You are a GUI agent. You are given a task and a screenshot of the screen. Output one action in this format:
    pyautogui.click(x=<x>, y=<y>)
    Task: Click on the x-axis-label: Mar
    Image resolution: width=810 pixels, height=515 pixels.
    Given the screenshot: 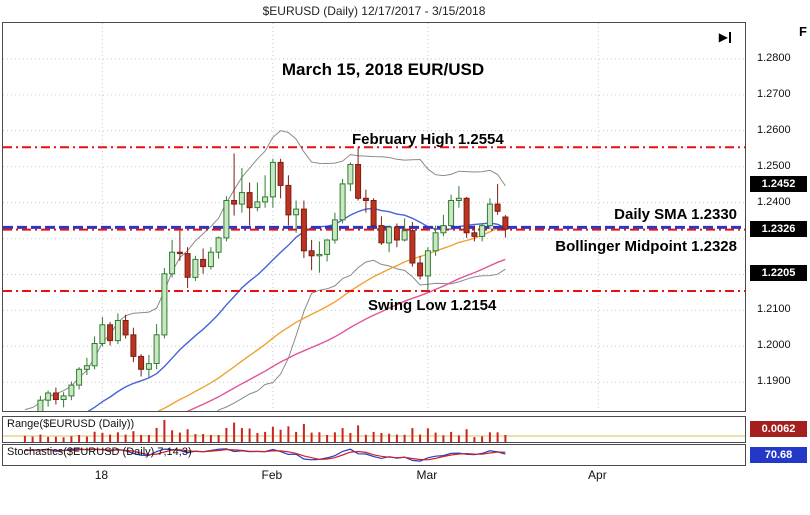 What is the action you would take?
    pyautogui.click(x=427, y=475)
    